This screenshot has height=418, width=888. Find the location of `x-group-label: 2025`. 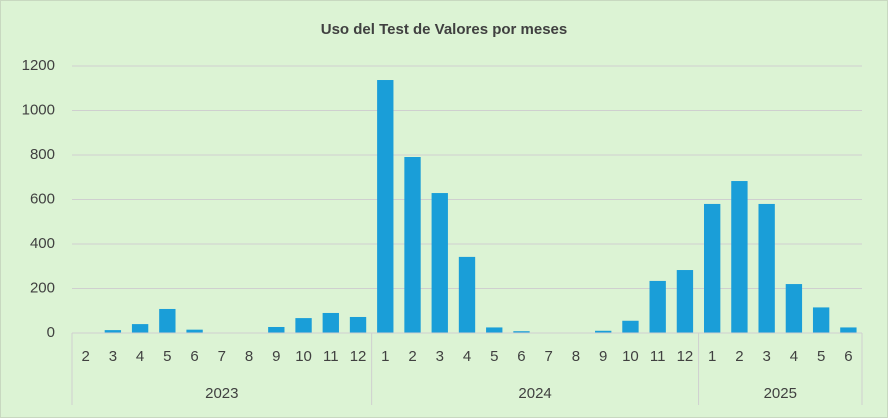

x-group-label: 2025 is located at coordinates (780, 393).